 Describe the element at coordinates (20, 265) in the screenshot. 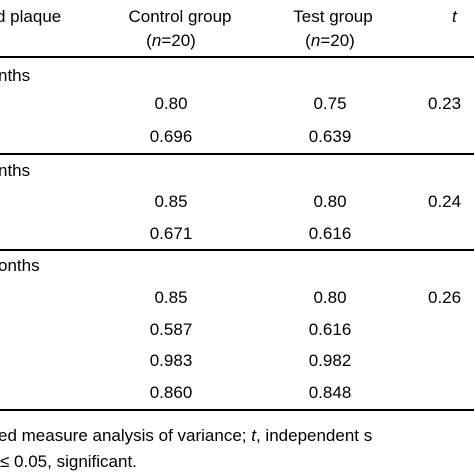

I see `section-label: onths` at that location.